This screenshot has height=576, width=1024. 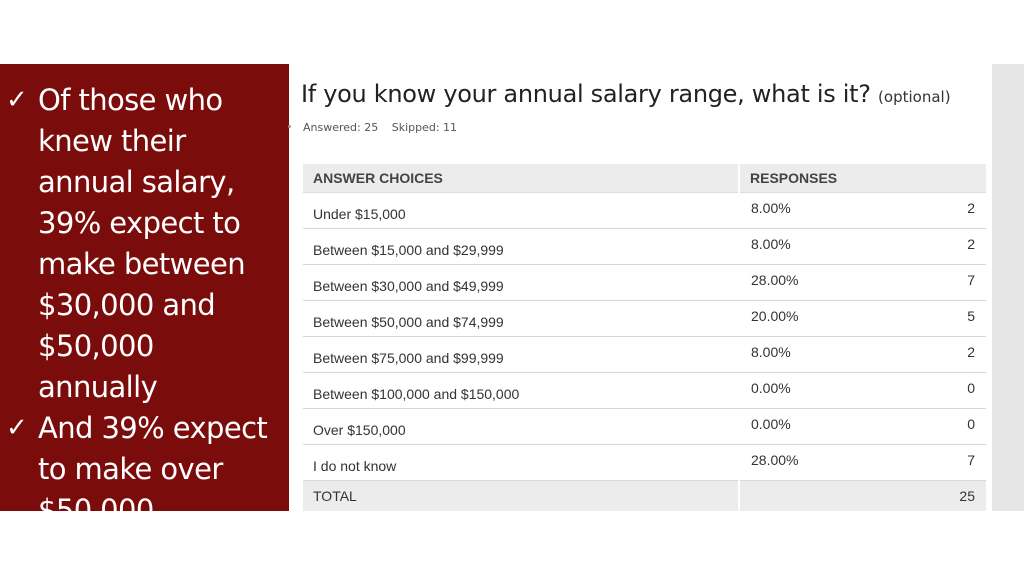 I want to click on scrollbar, so click(x=1008, y=287).